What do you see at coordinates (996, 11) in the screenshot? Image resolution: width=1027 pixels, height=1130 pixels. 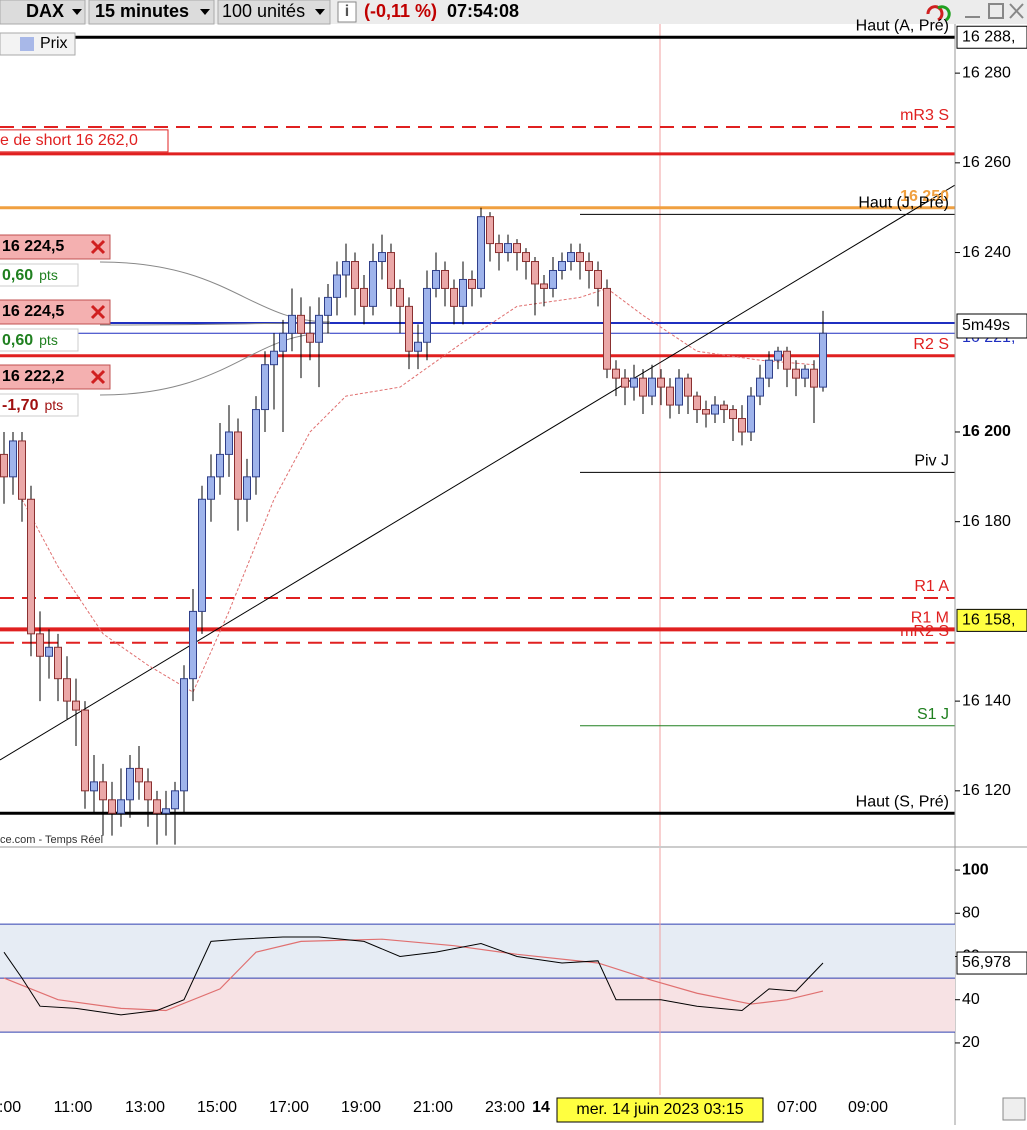 I see `maximize` at bounding box center [996, 11].